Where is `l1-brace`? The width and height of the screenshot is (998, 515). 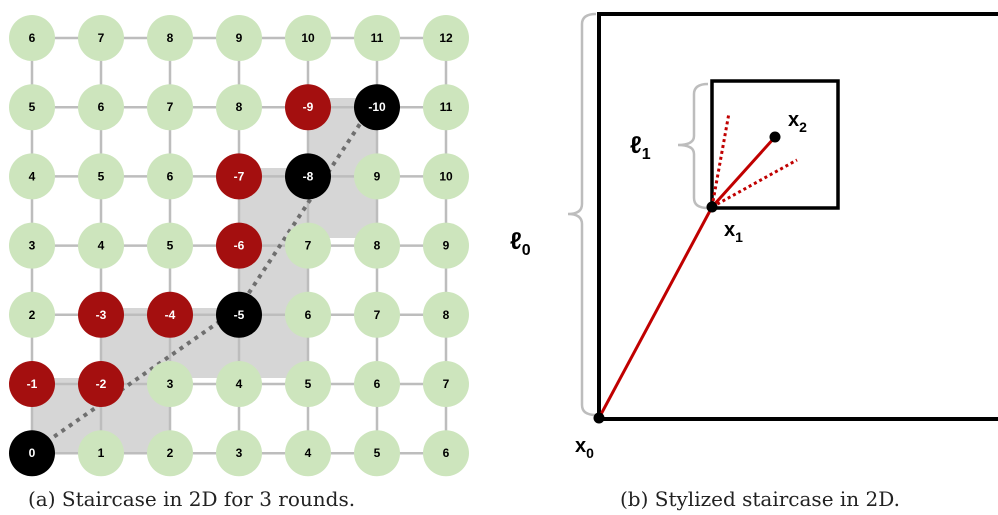 l1-brace is located at coordinates (693, 146).